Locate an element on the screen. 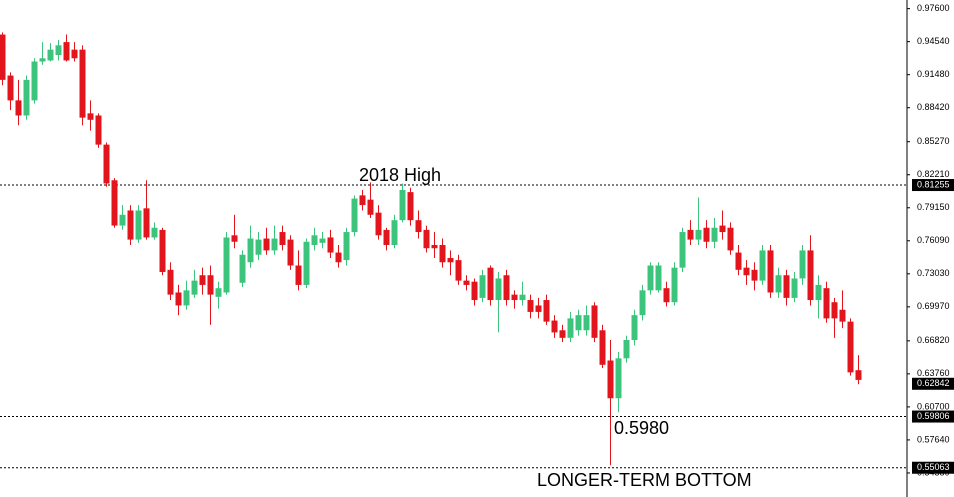 The height and width of the screenshot is (497, 954). price-label: 0.62842 is located at coordinates (933, 383).